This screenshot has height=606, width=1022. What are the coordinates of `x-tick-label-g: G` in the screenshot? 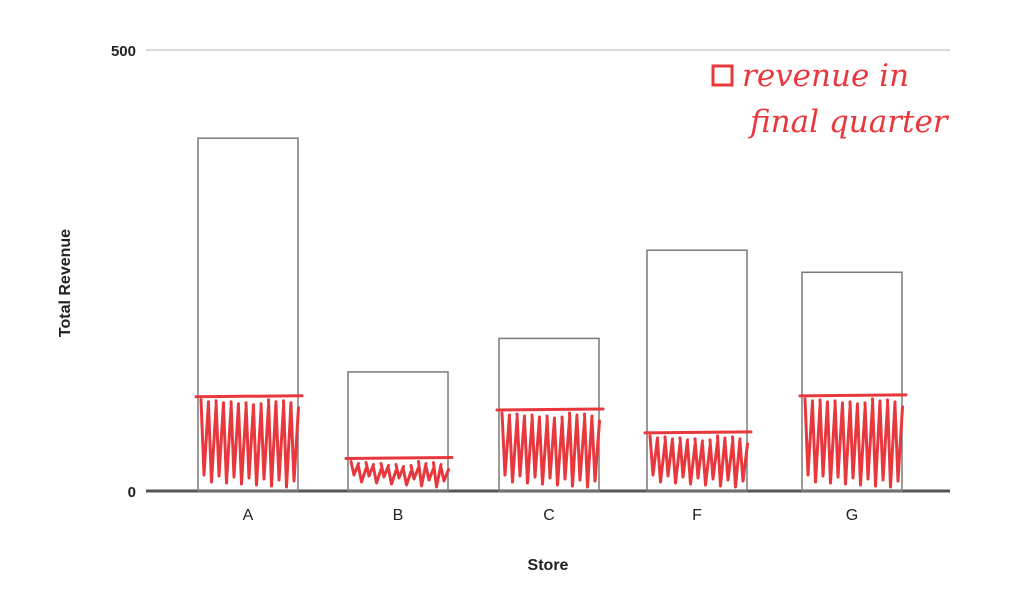 It's located at (852, 515).